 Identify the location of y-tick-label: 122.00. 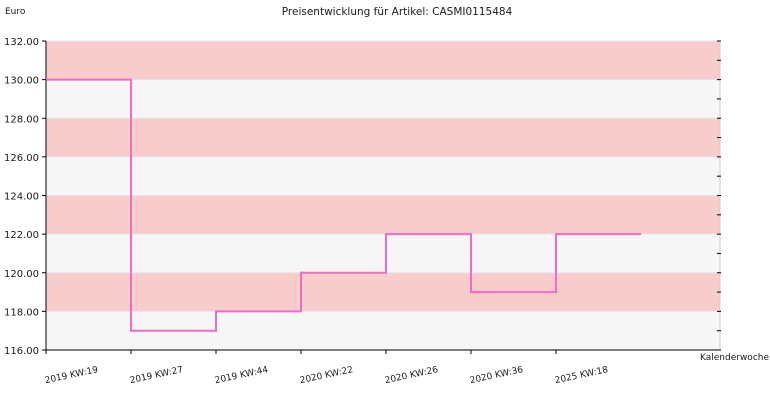
(21, 235).